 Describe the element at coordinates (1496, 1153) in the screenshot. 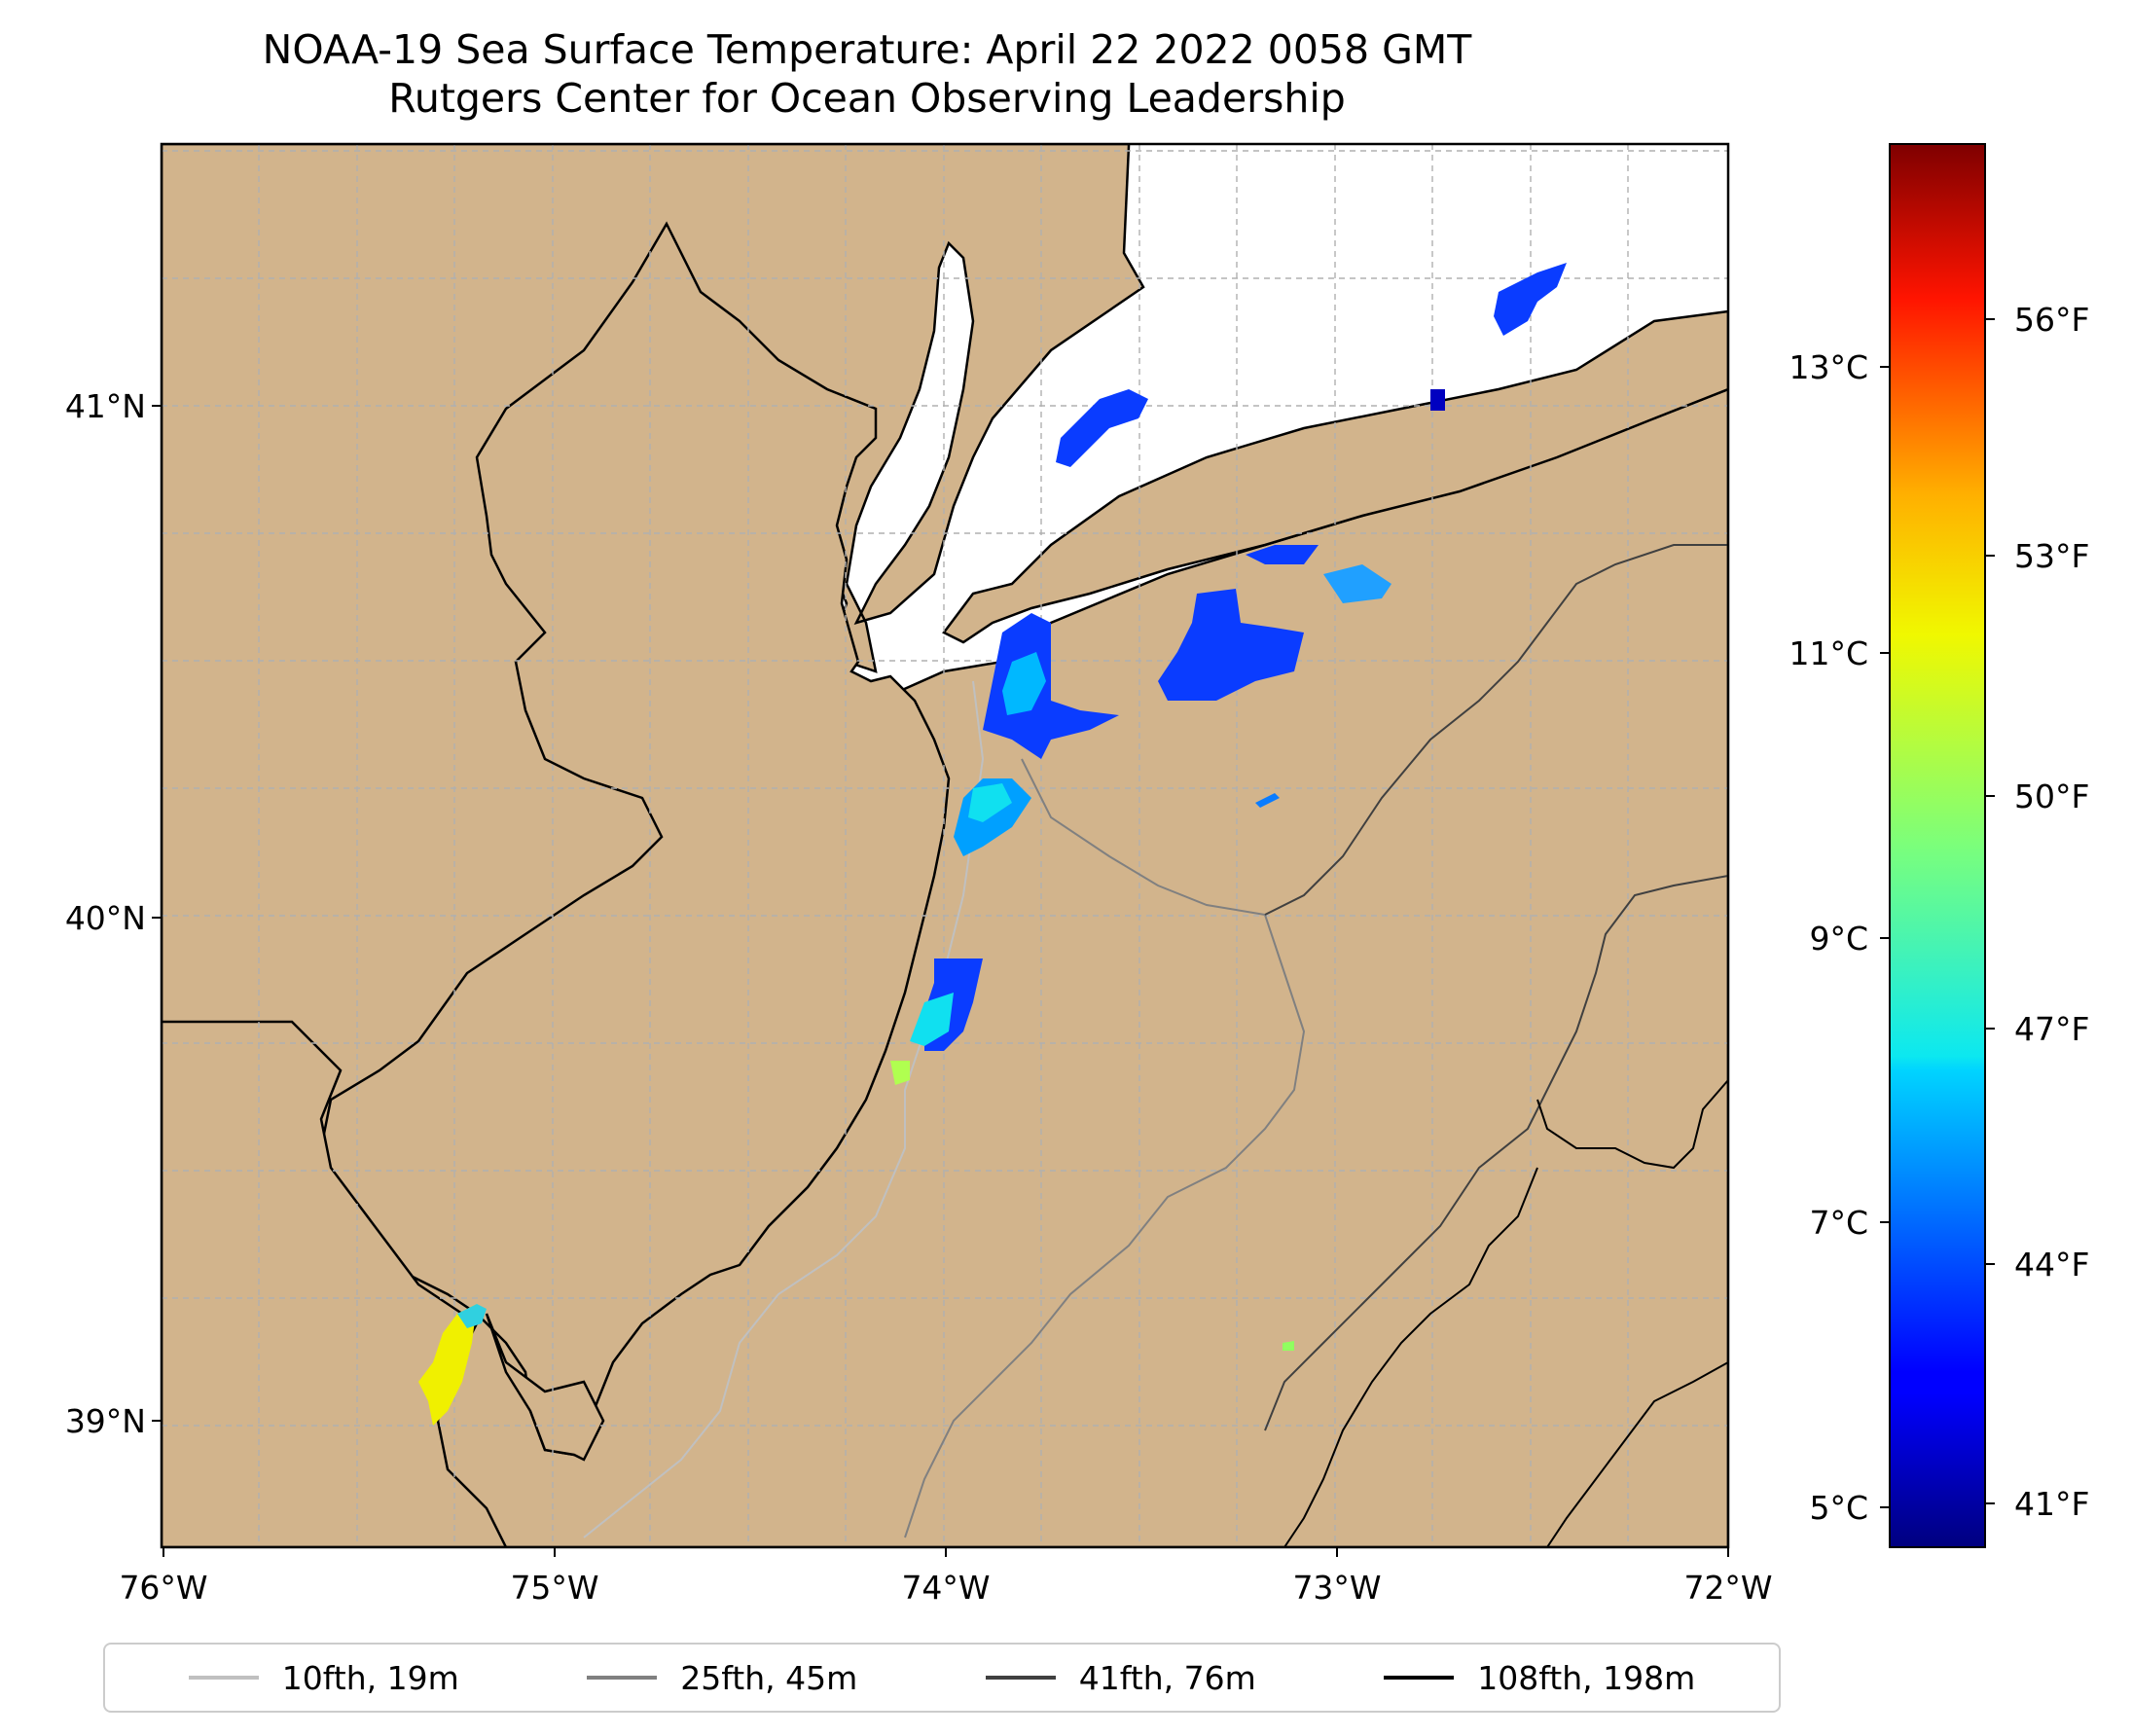

I see `isobath-41fth-b` at that location.